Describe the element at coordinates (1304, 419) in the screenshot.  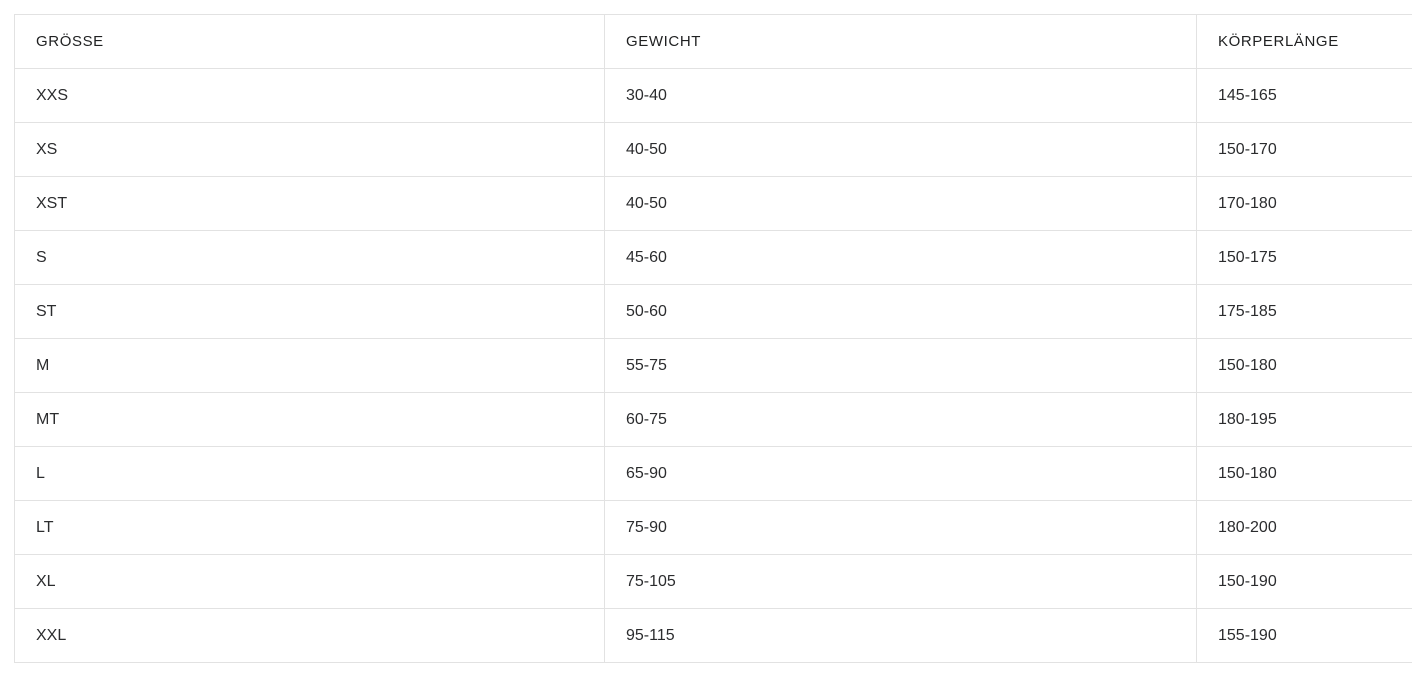
I see `cell-height: 180-195` at that location.